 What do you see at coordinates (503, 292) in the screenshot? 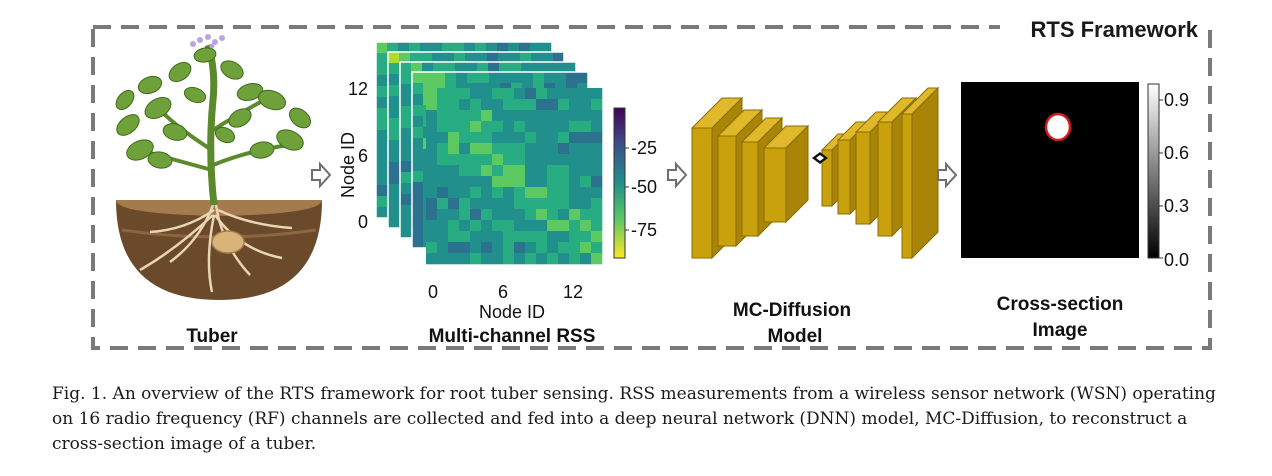
I see `rss-x-tick: 6` at bounding box center [503, 292].